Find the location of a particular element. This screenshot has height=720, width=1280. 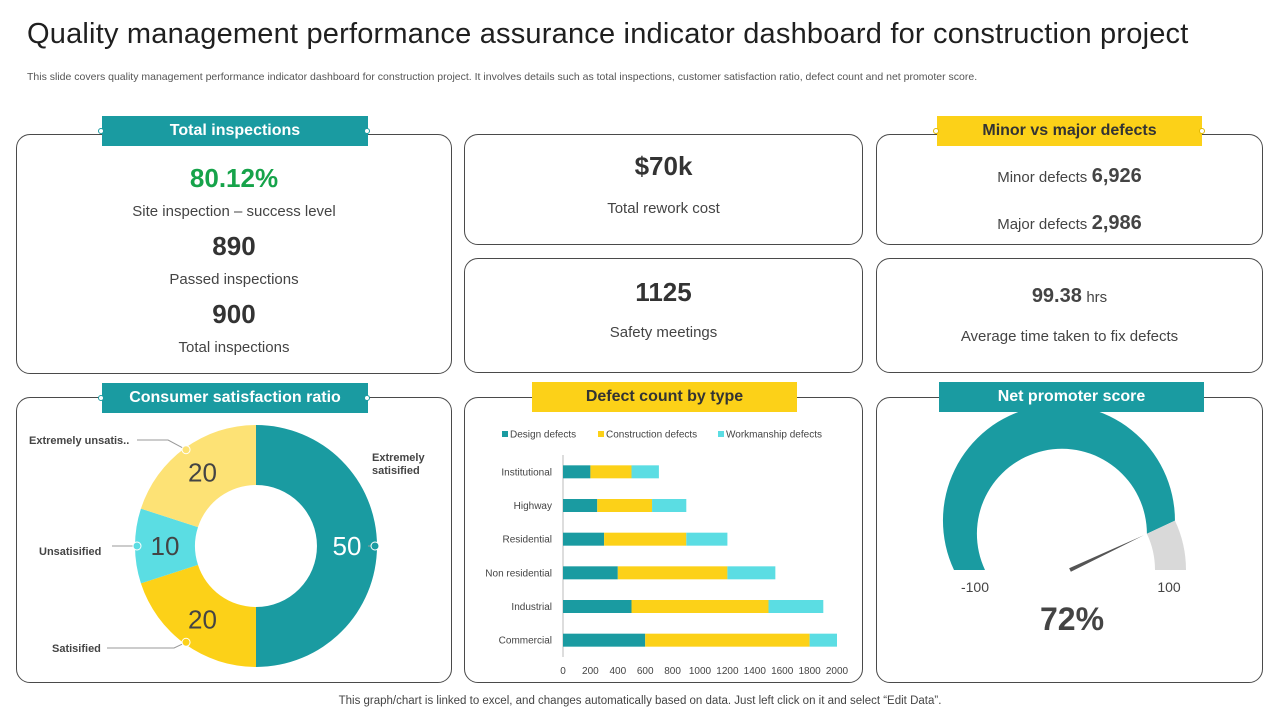

major-defects-value: 2,986 is located at coordinates (1116, 223).